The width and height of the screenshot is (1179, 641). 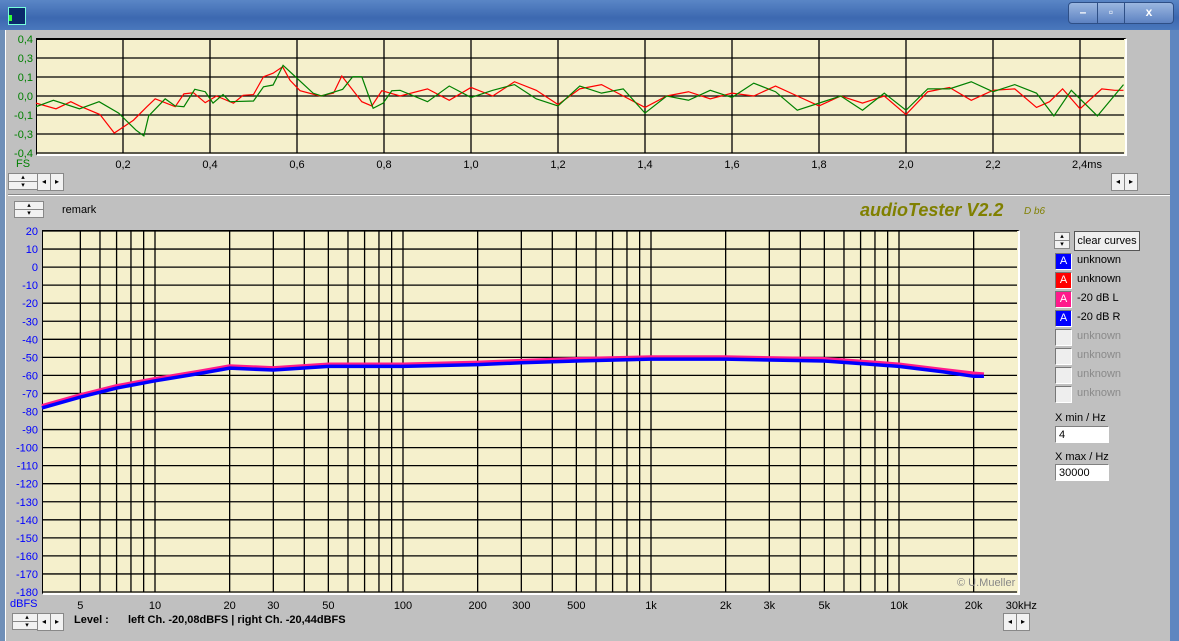 I want to click on spectrum-y-tick-label: -110, so click(x=27, y=467).